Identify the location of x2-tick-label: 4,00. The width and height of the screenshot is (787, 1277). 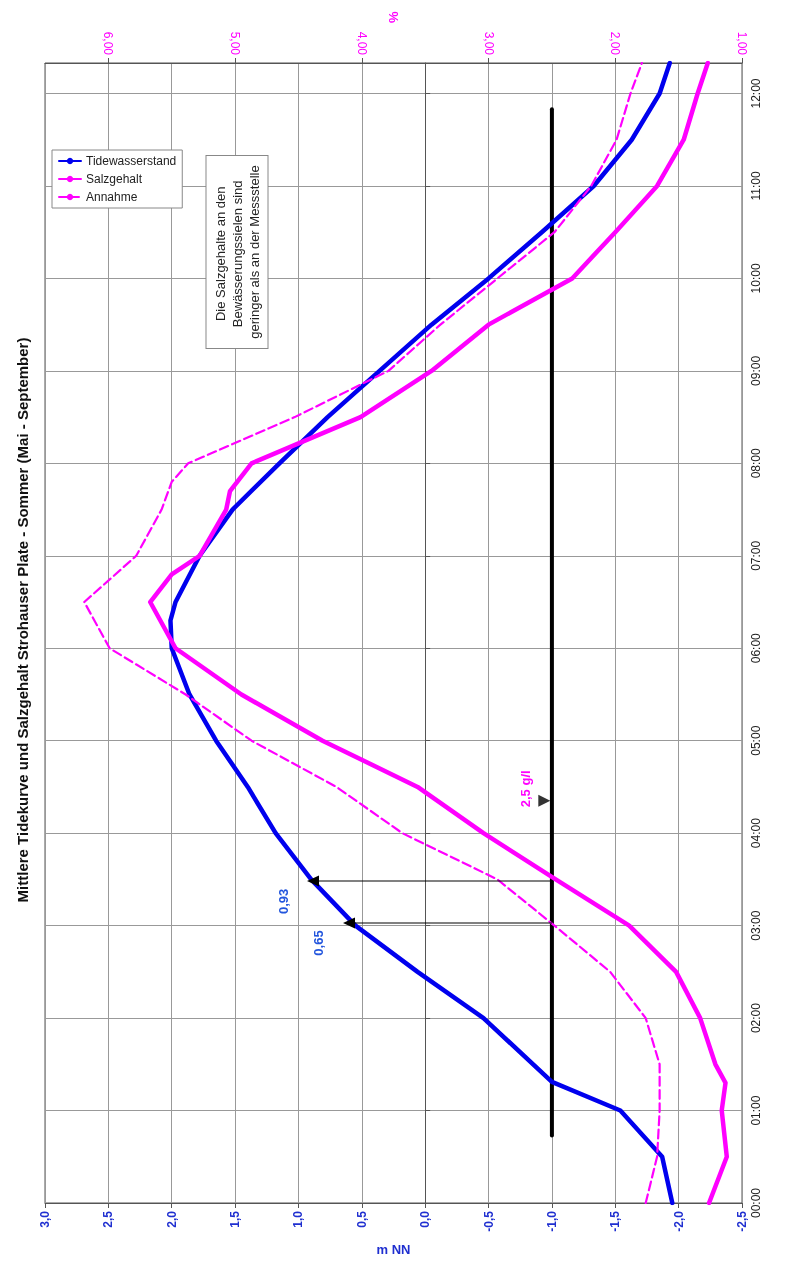
(361, 43).